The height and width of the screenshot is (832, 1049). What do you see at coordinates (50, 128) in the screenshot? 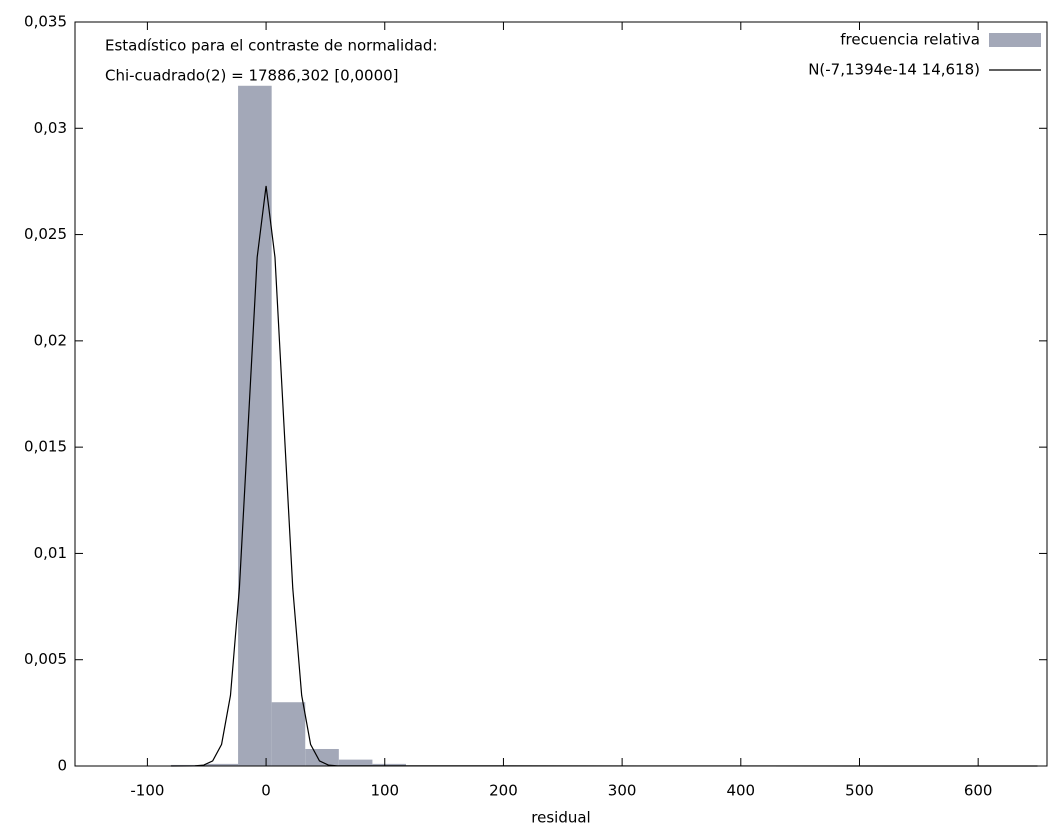
I see `y-tick-label: 0,03` at bounding box center [50, 128].